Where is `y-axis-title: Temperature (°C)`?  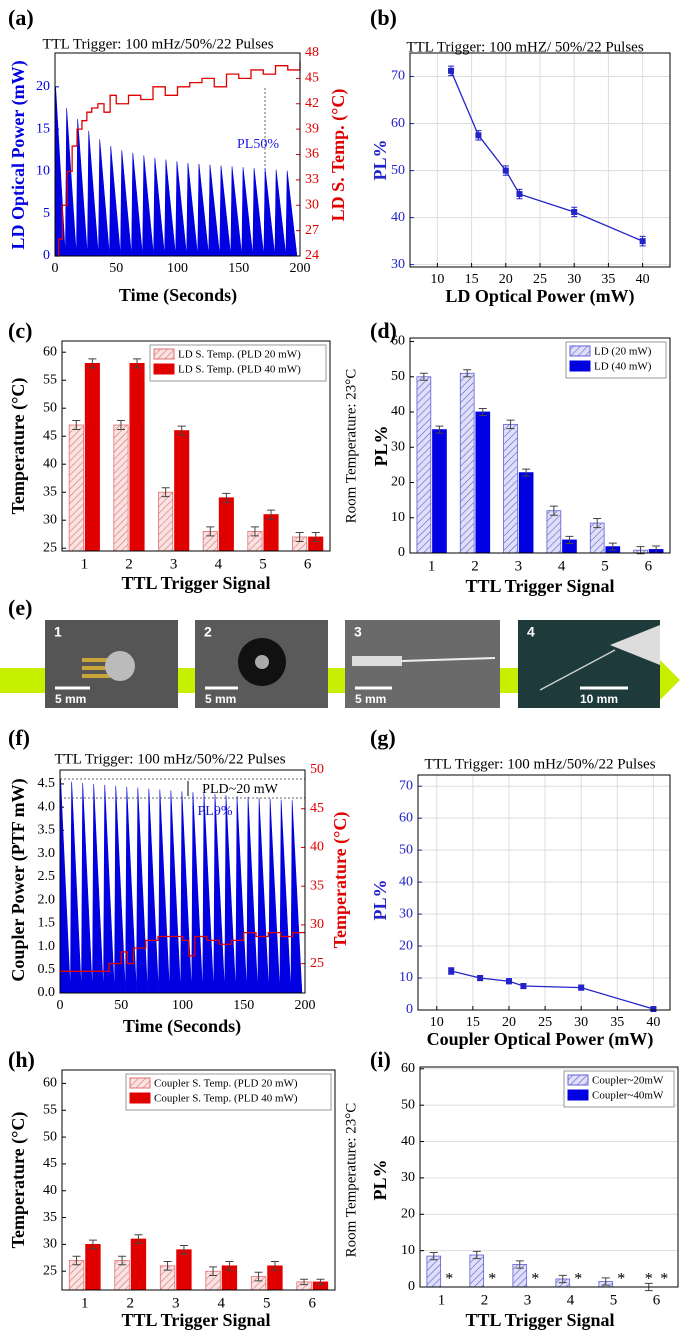
y-axis-title: Temperature (°C) is located at coordinates (18, 446).